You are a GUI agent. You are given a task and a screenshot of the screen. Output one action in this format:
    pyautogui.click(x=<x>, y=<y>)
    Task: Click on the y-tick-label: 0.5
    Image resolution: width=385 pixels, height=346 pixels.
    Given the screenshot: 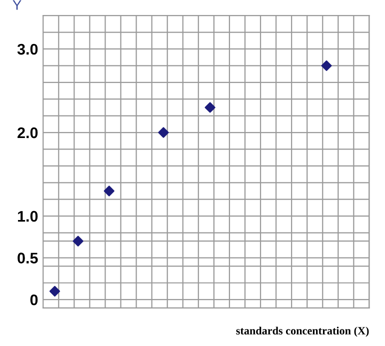 What is the action you would take?
    pyautogui.click(x=28, y=258)
    